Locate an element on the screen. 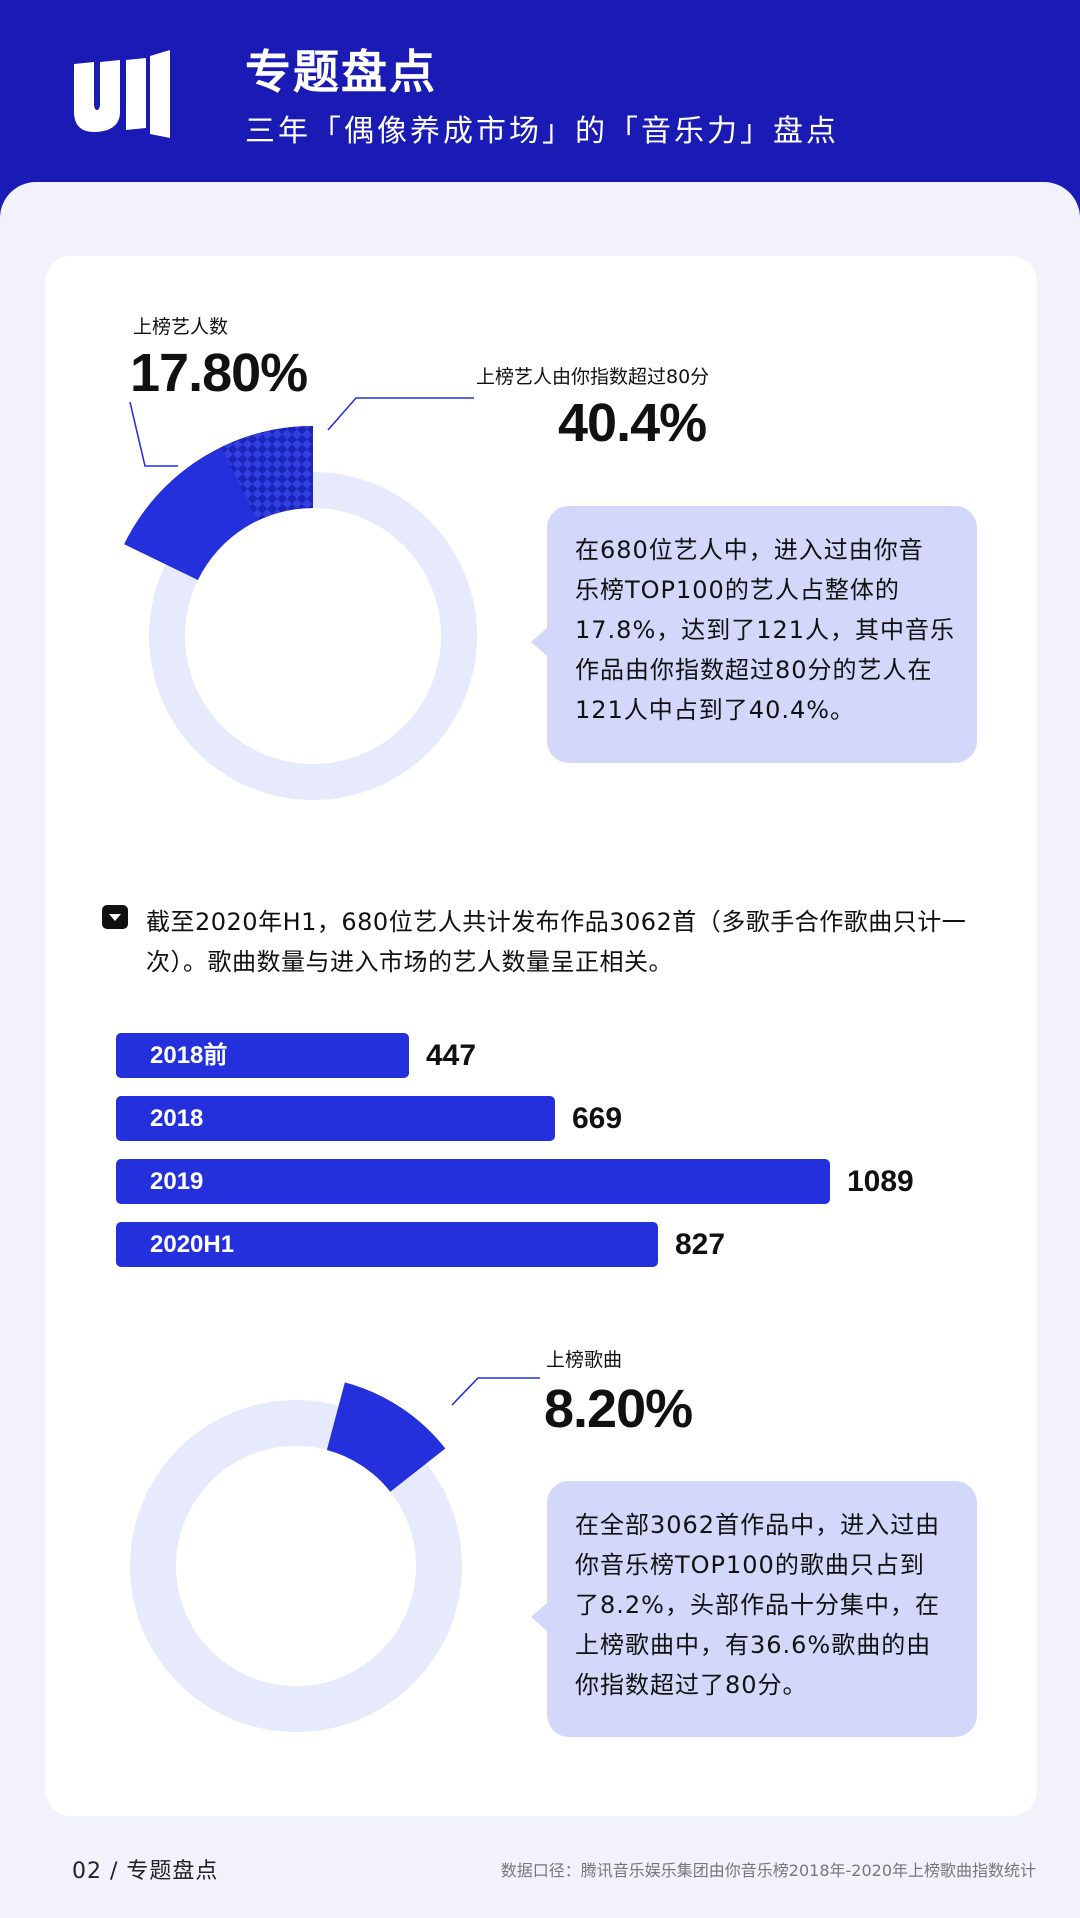 This screenshot has height=1918, width=1080. bar-category-label: 2019 is located at coordinates (177, 1181).